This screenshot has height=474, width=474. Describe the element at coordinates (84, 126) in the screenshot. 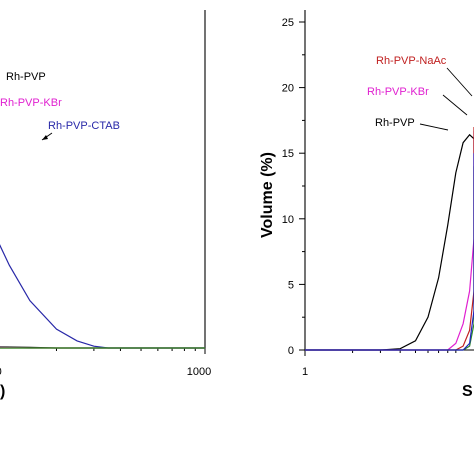

I see `annotation-rh-pvp-ctab-left: Rh-PVP-CTAB` at that location.